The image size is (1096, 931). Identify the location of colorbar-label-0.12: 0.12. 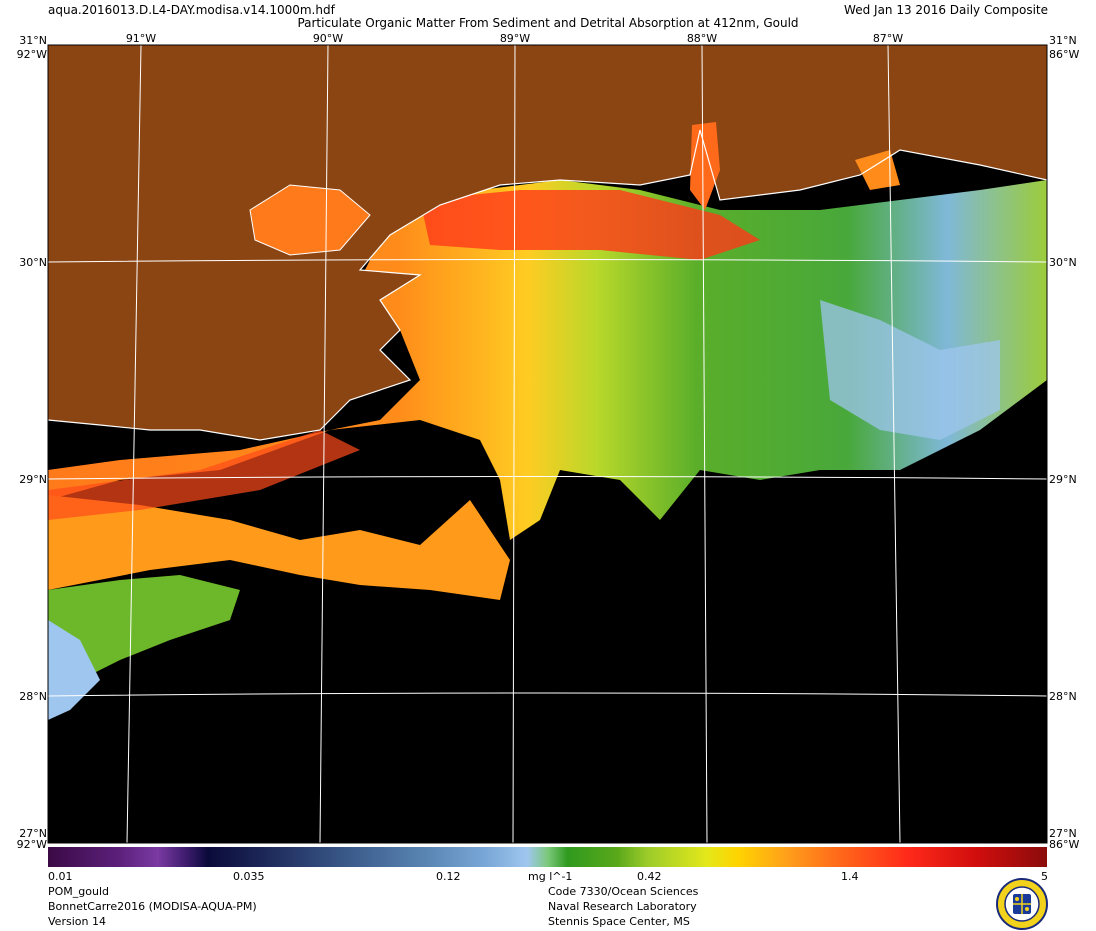
(448, 876).